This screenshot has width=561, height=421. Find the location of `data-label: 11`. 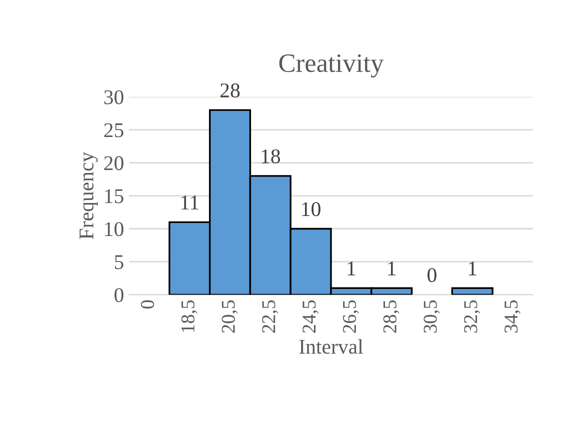

data-label: 11 is located at coordinates (189, 203).